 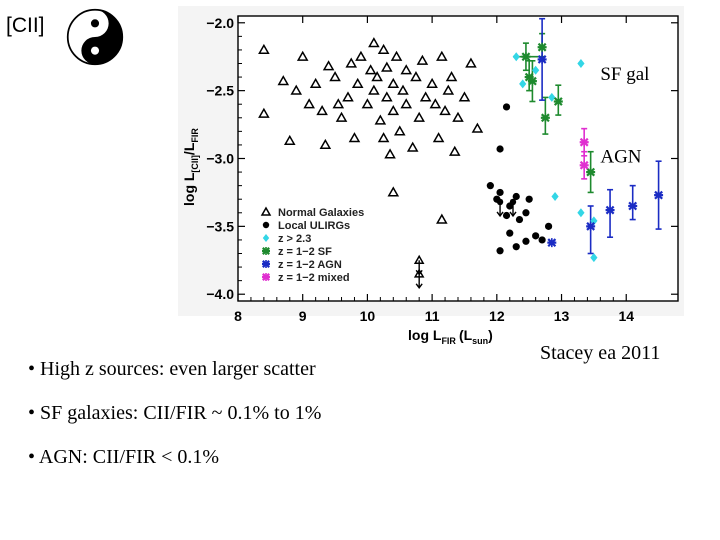 I want to click on credit: Stacey ea 2011, so click(x=600, y=353).